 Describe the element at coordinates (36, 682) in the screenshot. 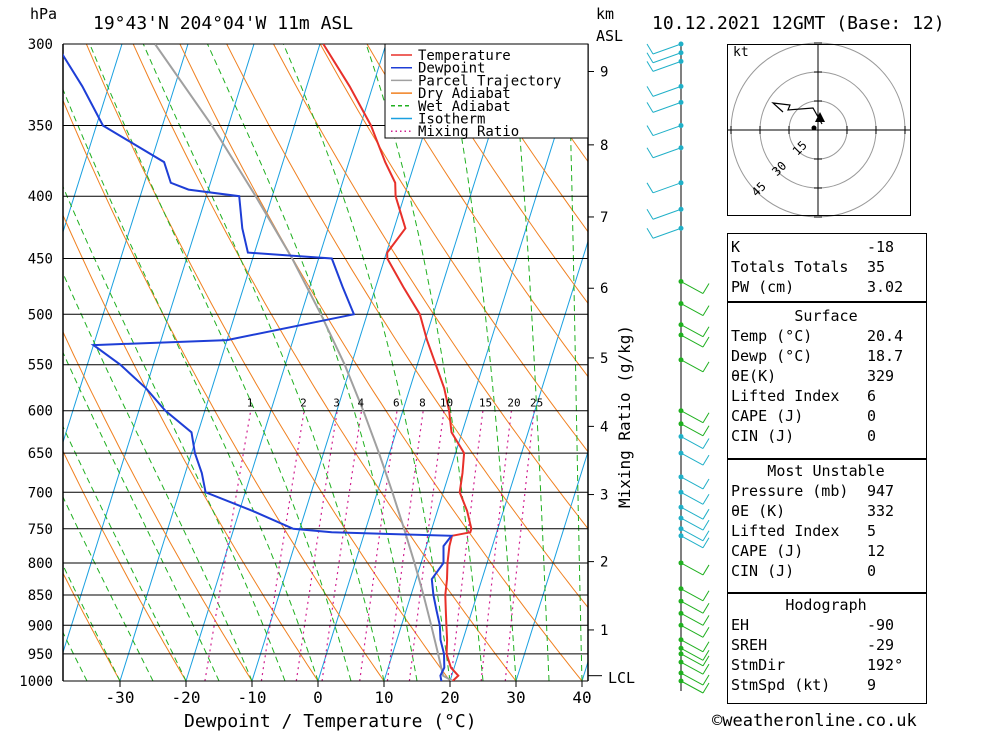

I see `pressure-tick-label: 1000` at that location.